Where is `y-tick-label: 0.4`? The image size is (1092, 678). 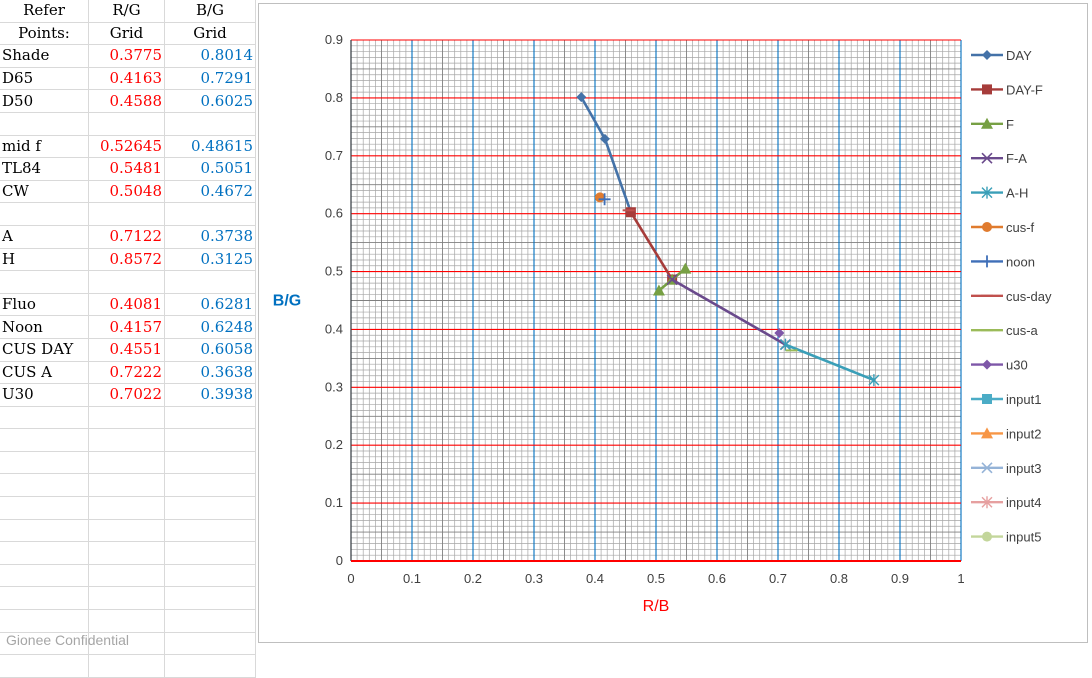 y-tick-label: 0.4 is located at coordinates (334, 328).